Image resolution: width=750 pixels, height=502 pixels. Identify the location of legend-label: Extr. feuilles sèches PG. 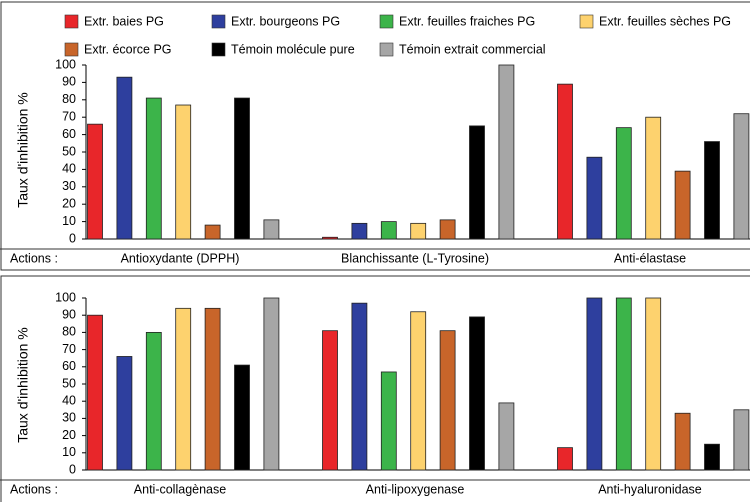
(665, 21).